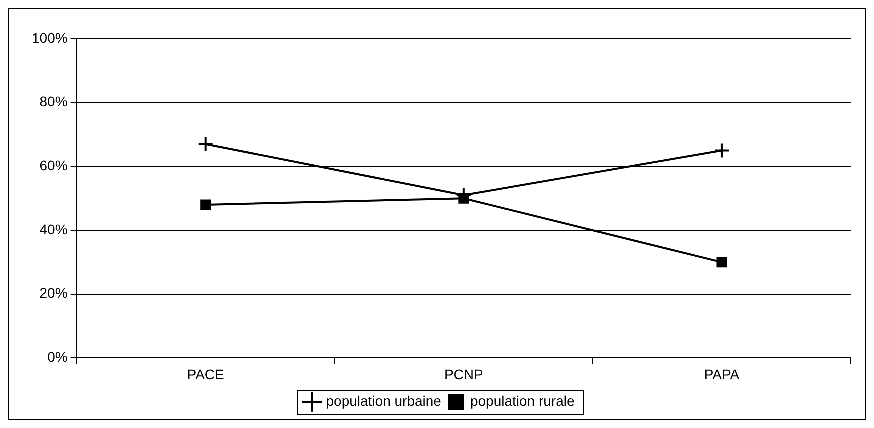 The width and height of the screenshot is (874, 428). Describe the element at coordinates (722, 374) in the screenshot. I see `x-tick-label: PAPA` at that location.